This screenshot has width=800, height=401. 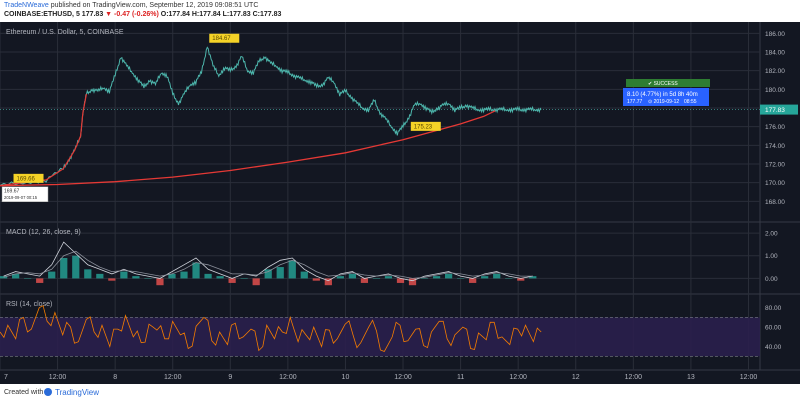 What do you see at coordinates (775, 90) in the screenshot?
I see `price-tick-label: 180.00` at bounding box center [775, 90].